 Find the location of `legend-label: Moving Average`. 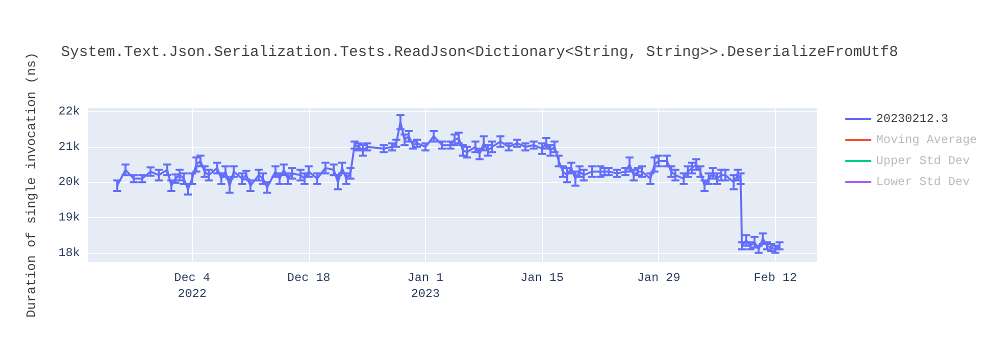

legend-label: Moving Average is located at coordinates (927, 140).